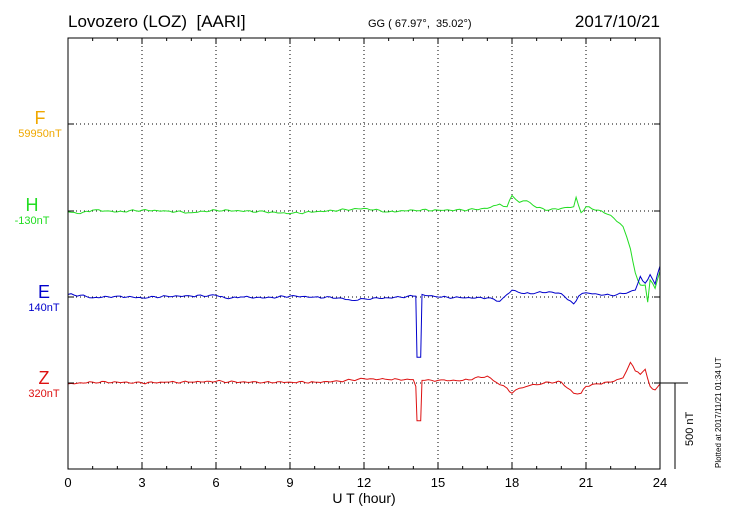  I want to click on component-letter: H, so click(32, 205).